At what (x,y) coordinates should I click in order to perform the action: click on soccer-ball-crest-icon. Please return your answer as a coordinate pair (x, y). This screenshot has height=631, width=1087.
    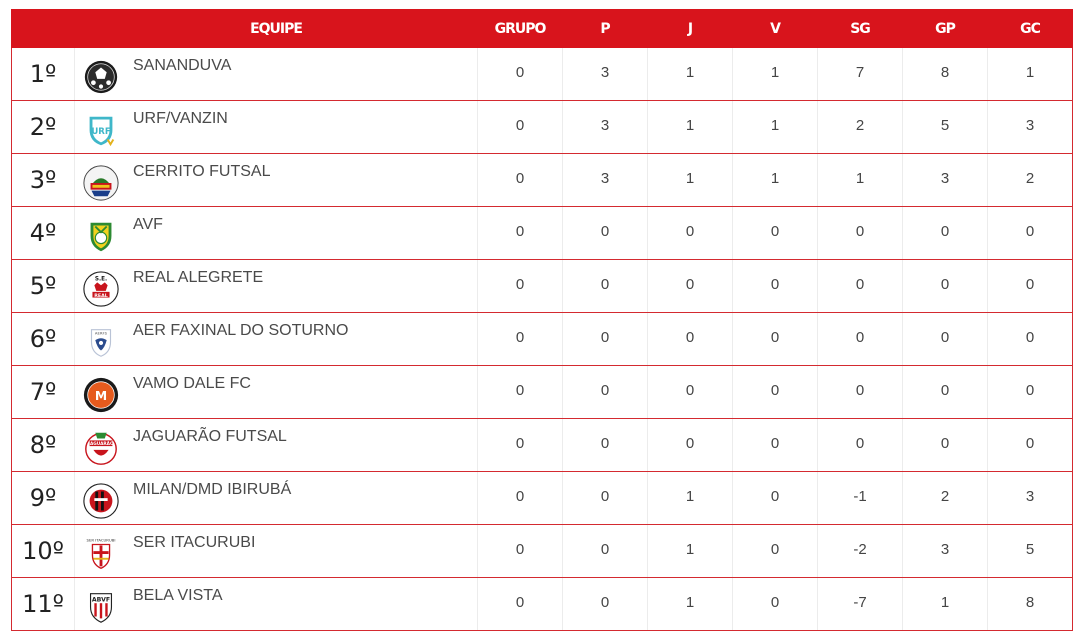
    Looking at the image, I should click on (101, 77).